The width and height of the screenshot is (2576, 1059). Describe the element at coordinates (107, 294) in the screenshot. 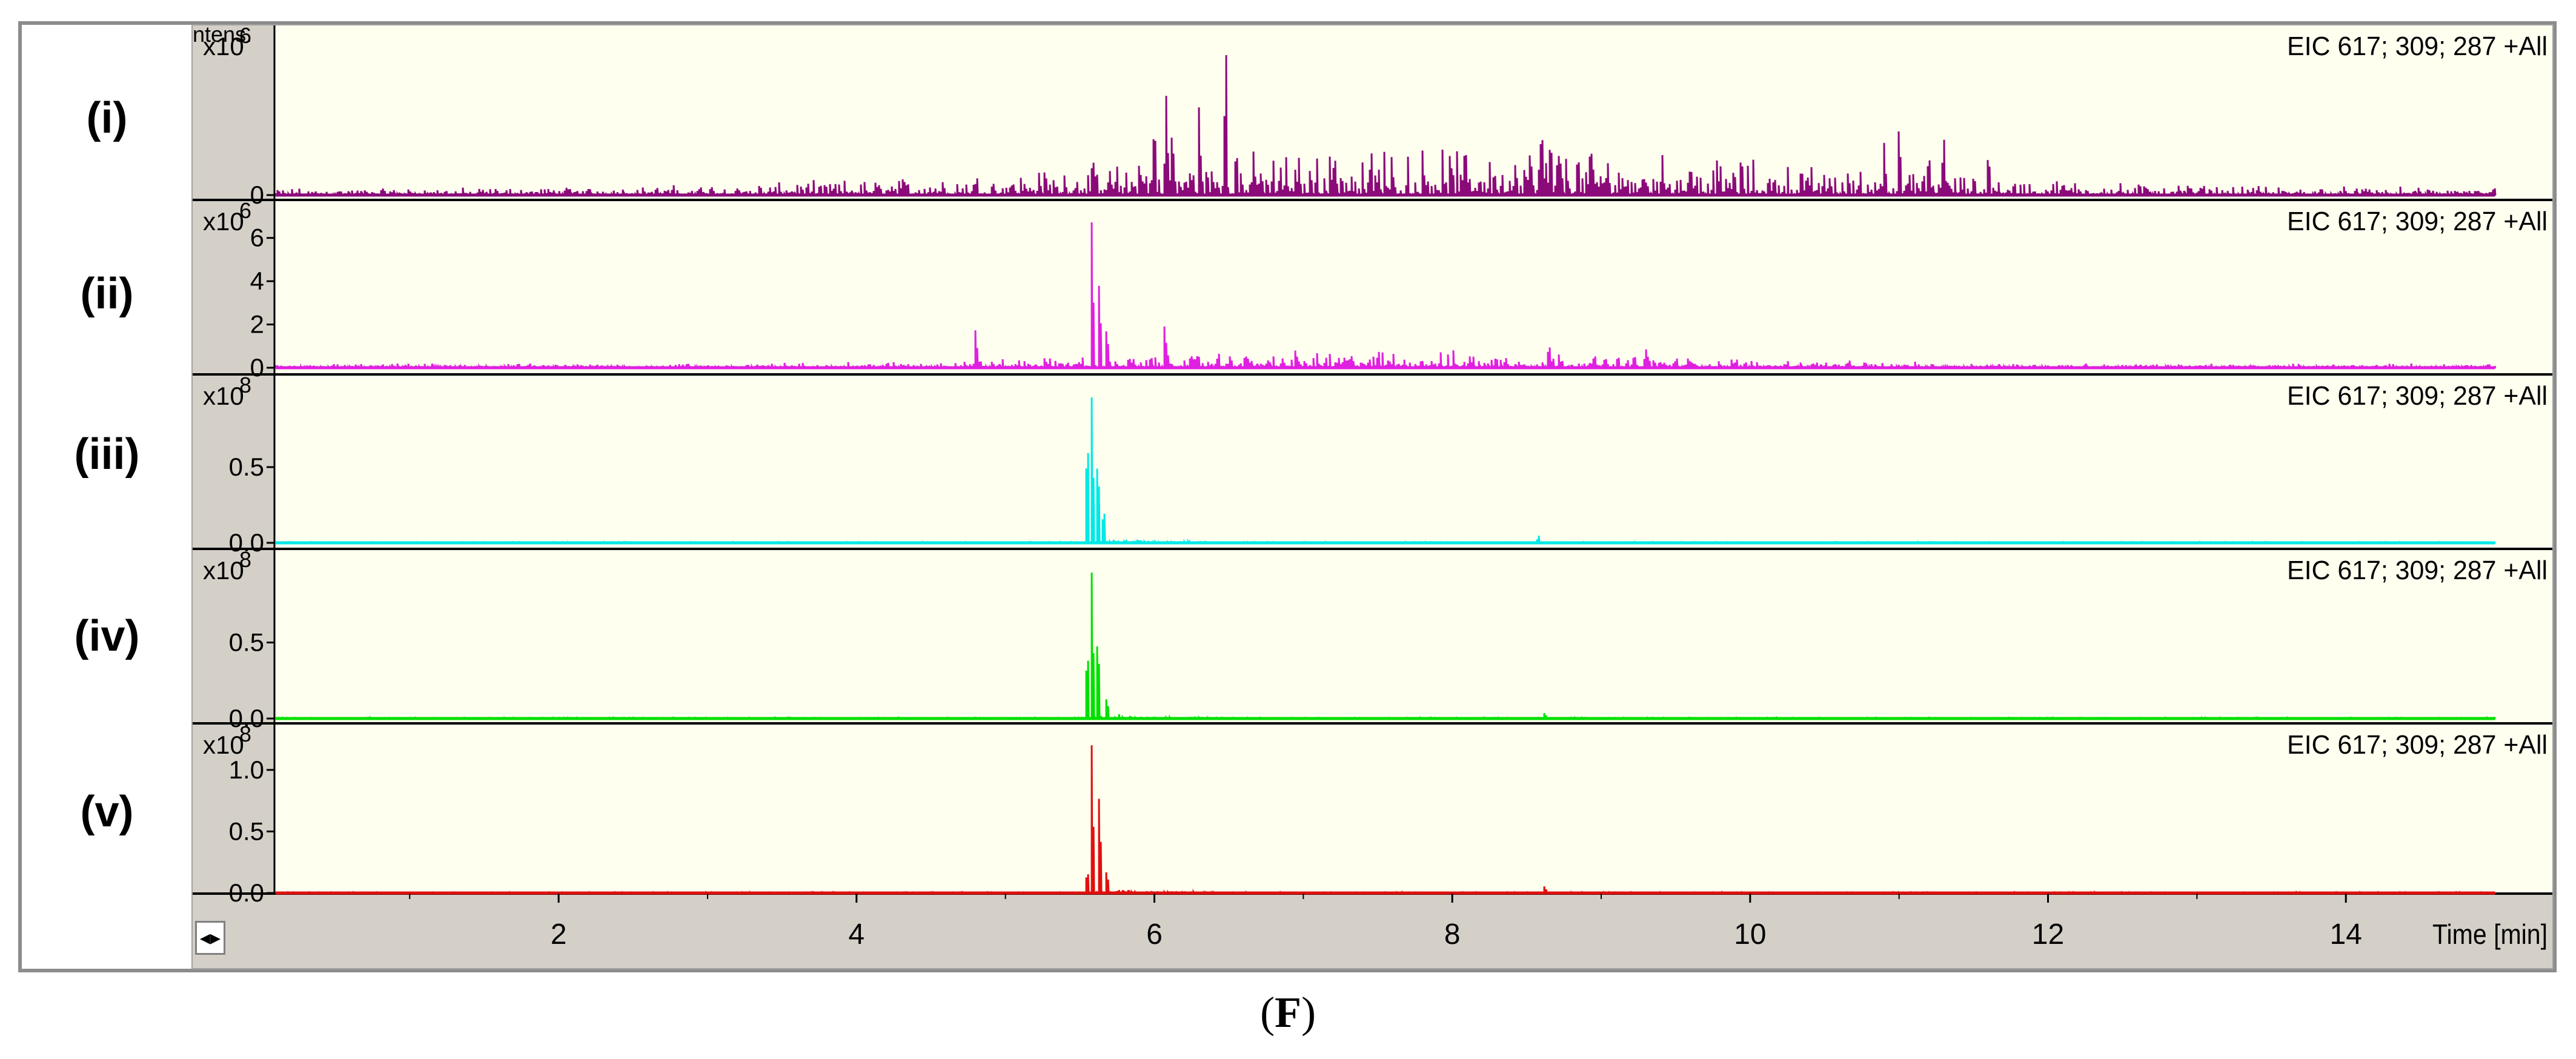

I see `panel-label-ii: (ii)` at that location.